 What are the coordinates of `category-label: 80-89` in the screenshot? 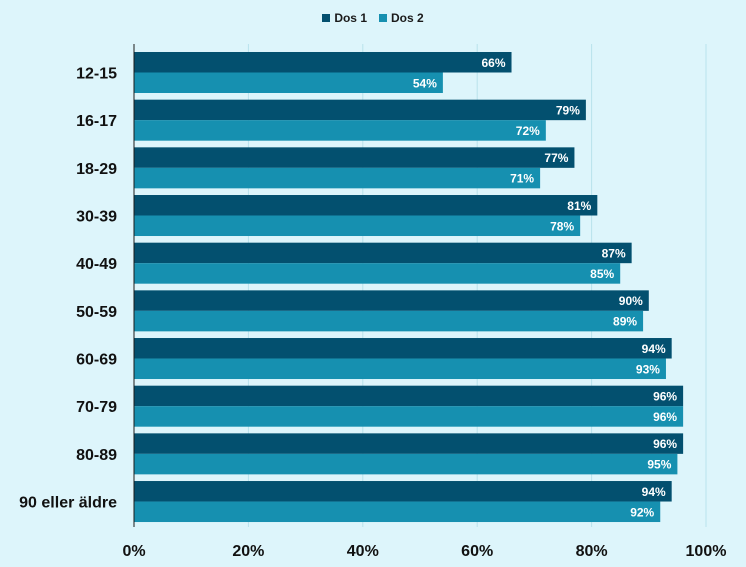 It's located at (96, 455).